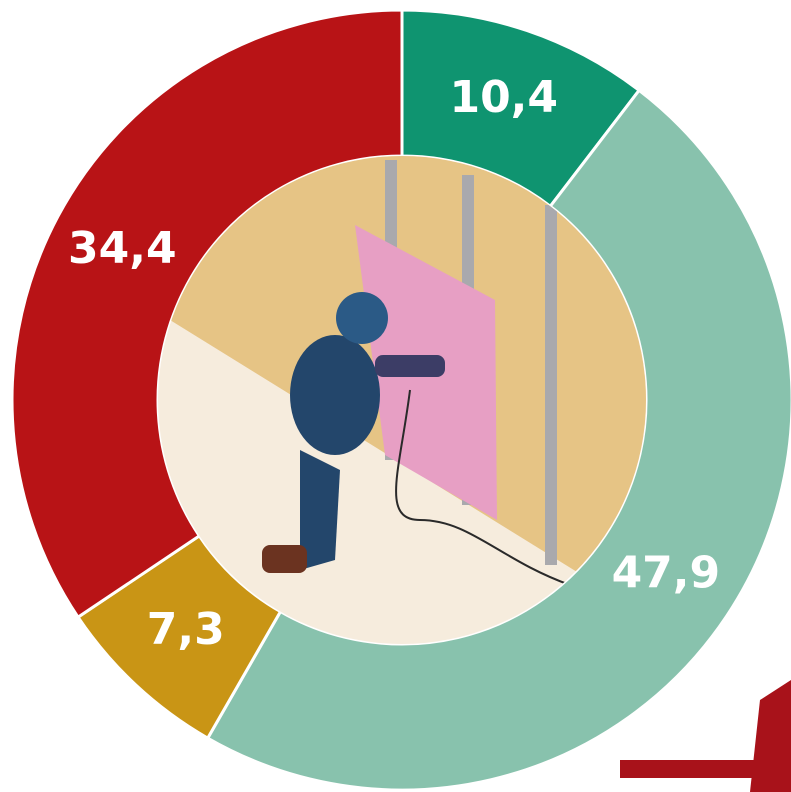 The width and height of the screenshot is (791, 792). What do you see at coordinates (666, 573) in the screenshot?
I see `data-label: 47,9` at bounding box center [666, 573].